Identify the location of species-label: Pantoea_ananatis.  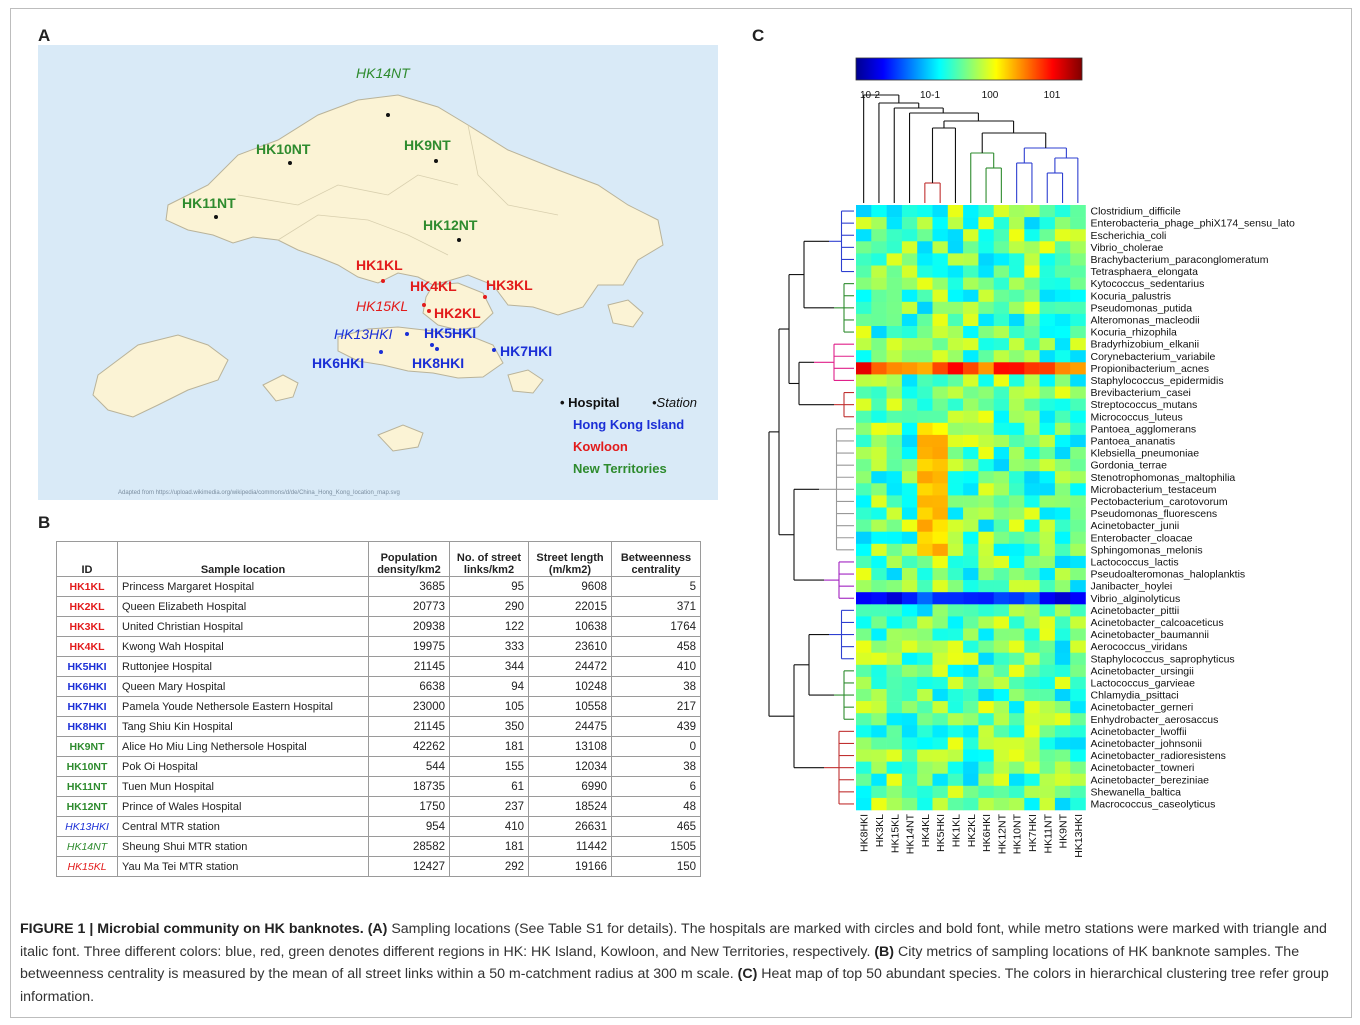
(1133, 442).